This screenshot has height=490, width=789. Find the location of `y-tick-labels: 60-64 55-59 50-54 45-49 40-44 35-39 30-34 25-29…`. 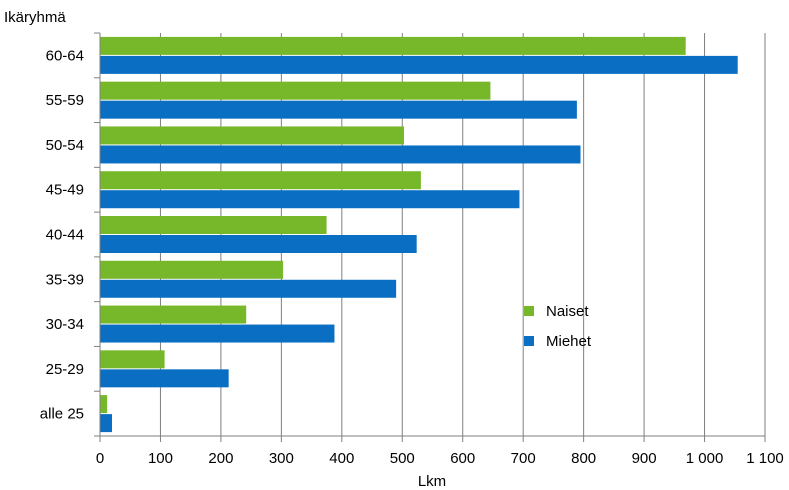

y-tick-labels: 60-64 55-59 50-54 45-49 40-44 35-39 30-34 25-29… is located at coordinates (62, 234).